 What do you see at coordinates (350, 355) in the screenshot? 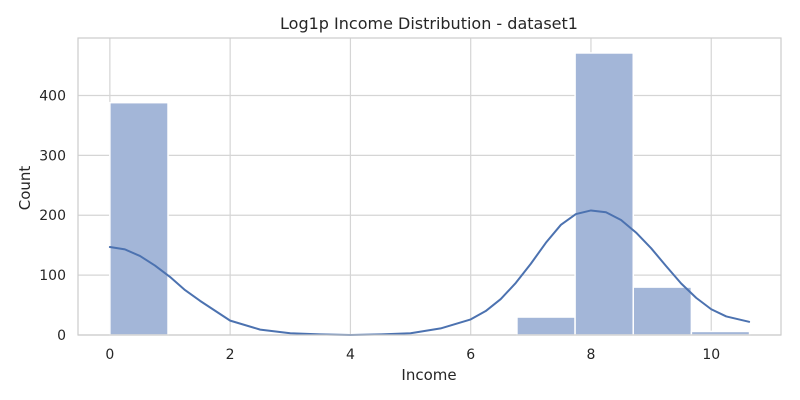
I see `x-tick-label: 4` at bounding box center [350, 355].